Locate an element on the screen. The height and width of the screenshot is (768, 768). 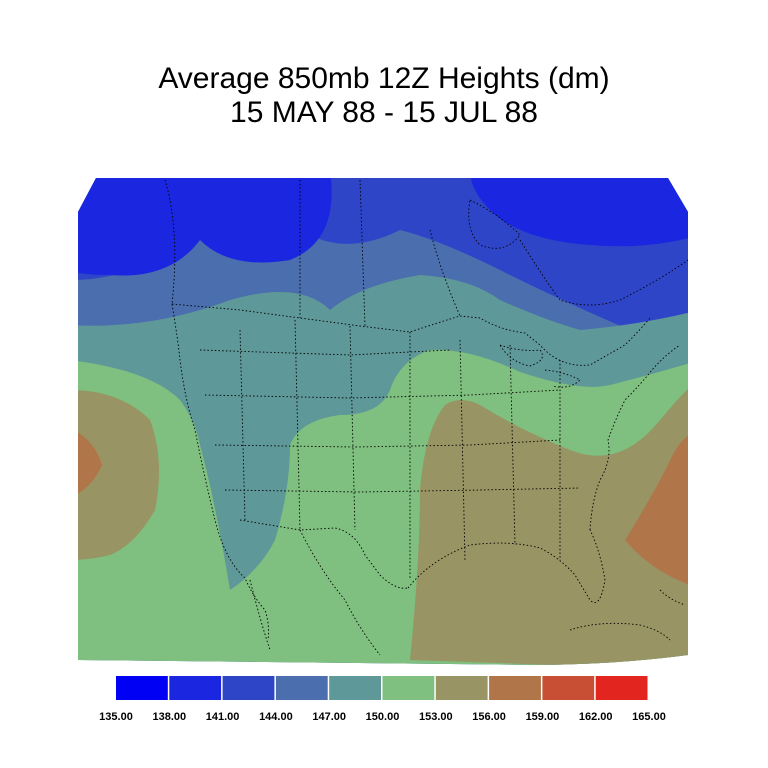
colorbar-label-2: 141.00 is located at coordinates (223, 717).